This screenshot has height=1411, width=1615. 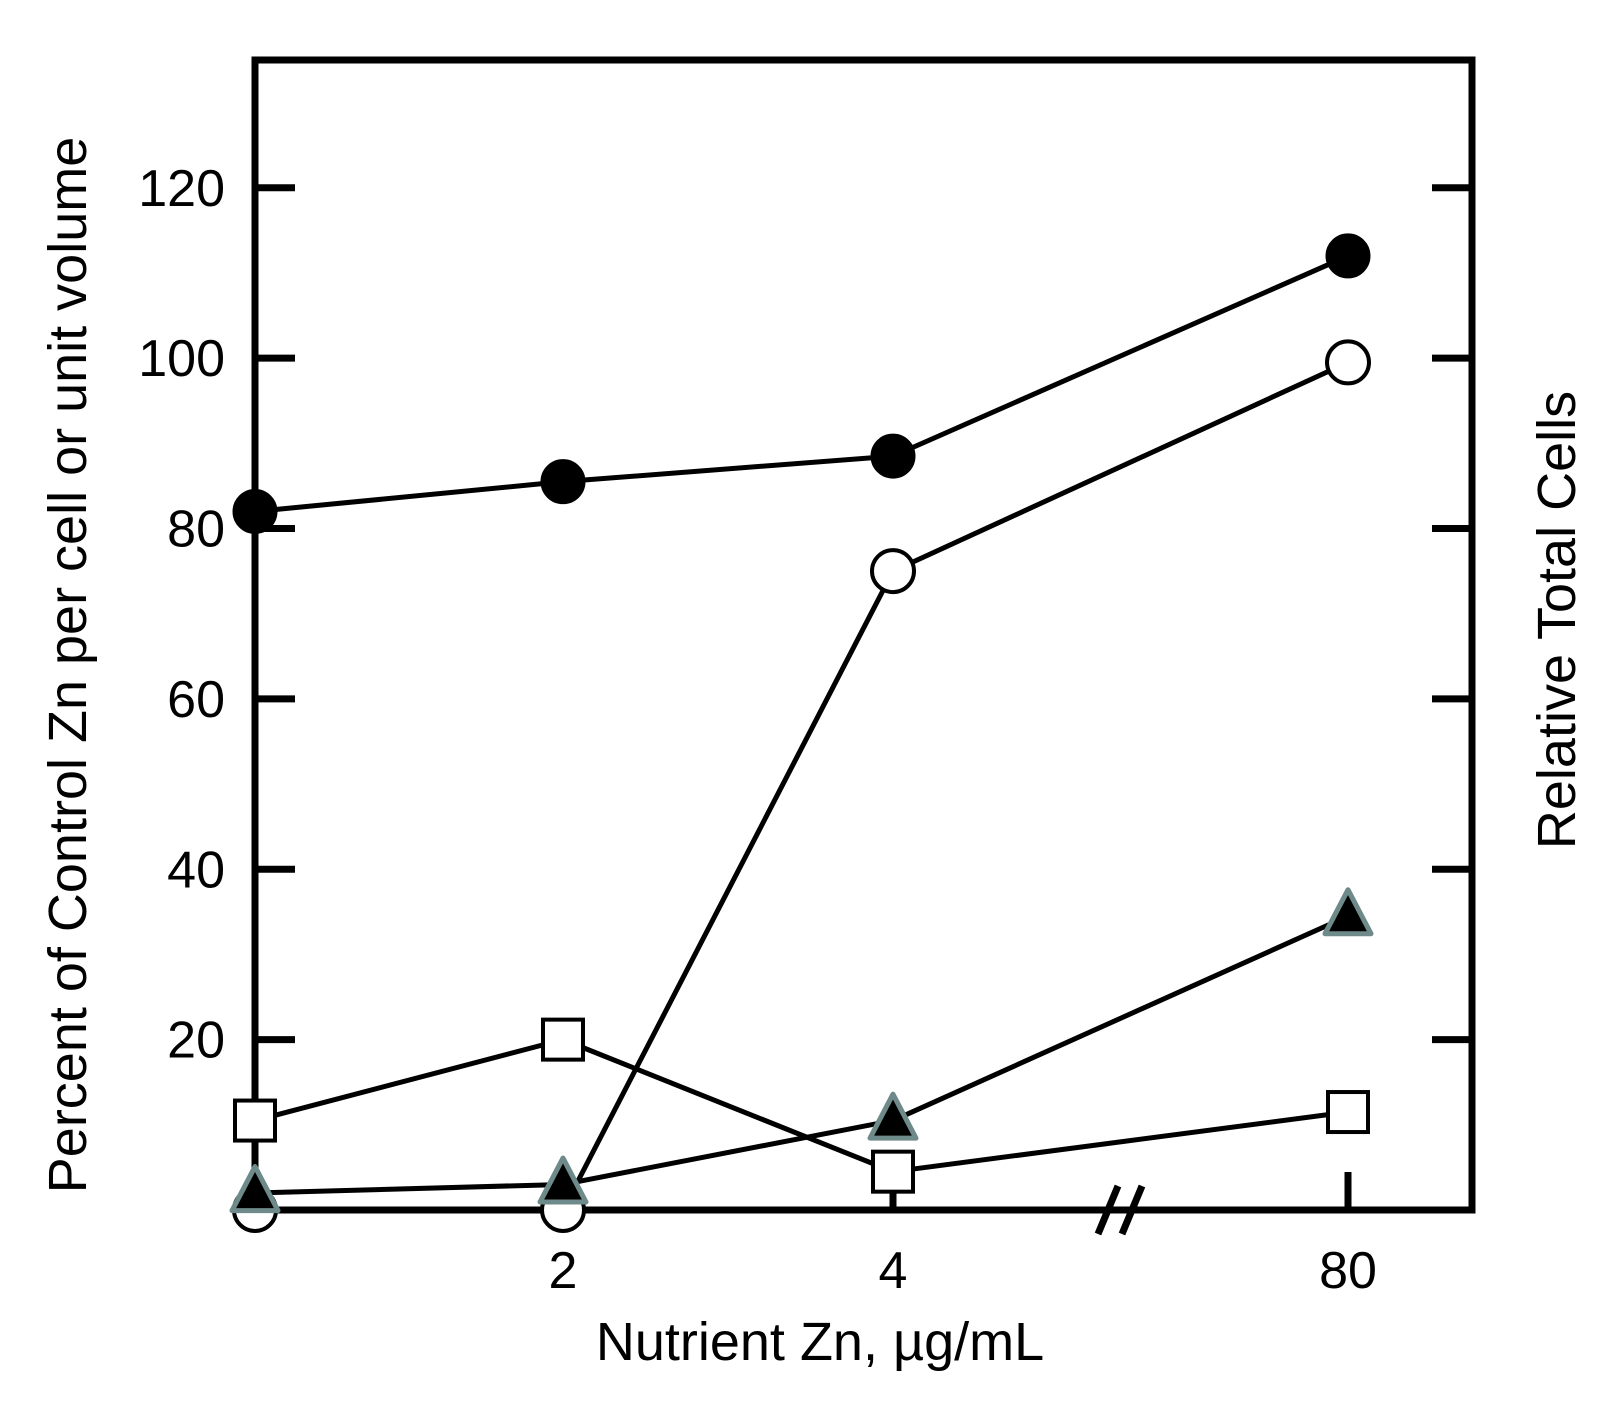 What do you see at coordinates (196, 530) in the screenshot?
I see `y-tick-label: 80` at bounding box center [196, 530].